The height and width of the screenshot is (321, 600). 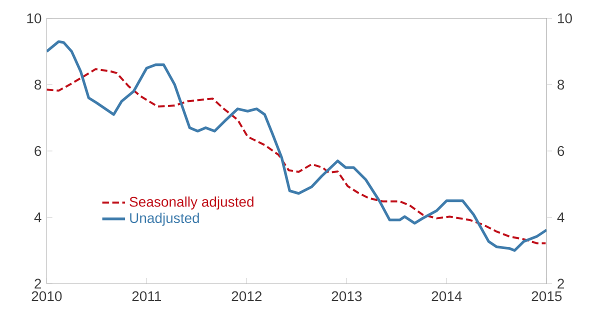 I want to click on x-tick-label: 2013, so click(x=347, y=296).